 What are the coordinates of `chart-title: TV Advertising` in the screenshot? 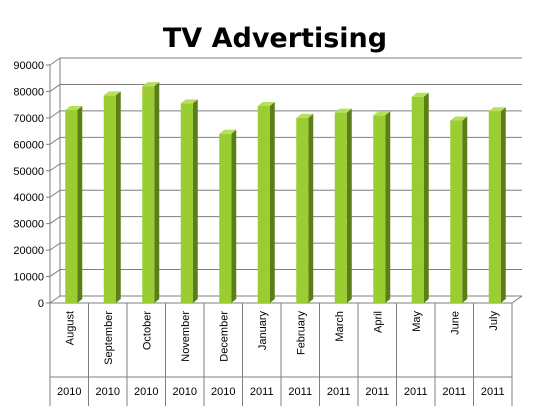 It's located at (275, 38).